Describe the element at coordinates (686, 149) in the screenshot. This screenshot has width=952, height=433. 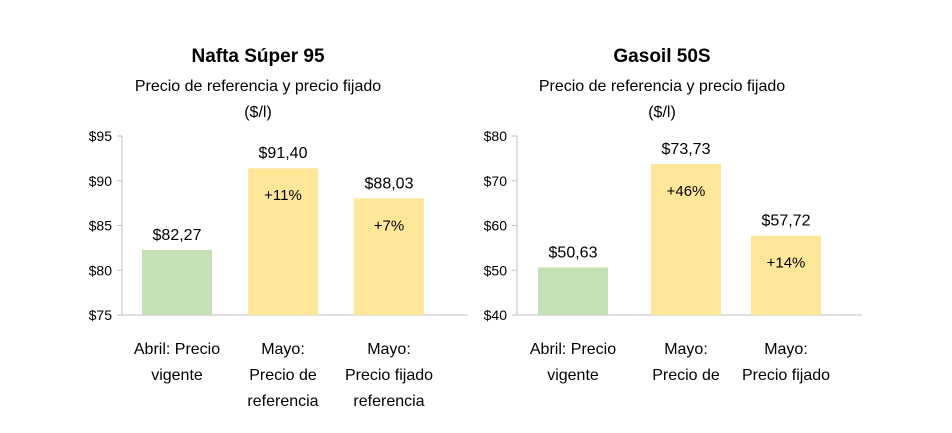
I see `value-label: $73,73` at that location.